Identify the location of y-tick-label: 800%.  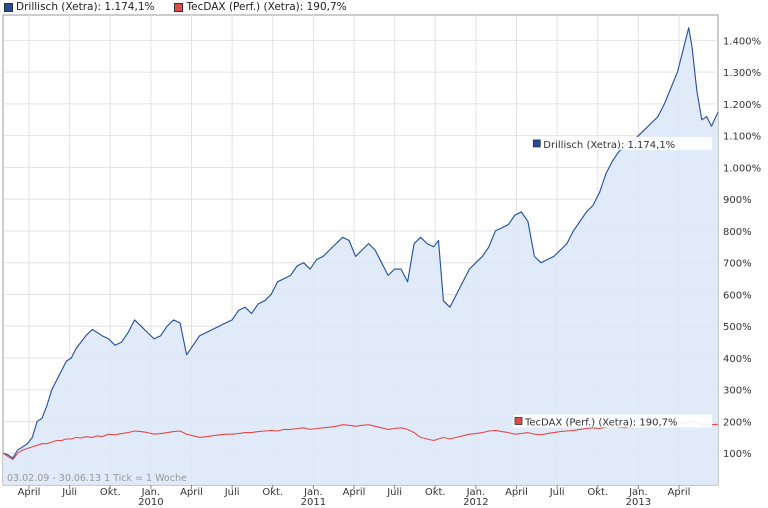
(737, 232).